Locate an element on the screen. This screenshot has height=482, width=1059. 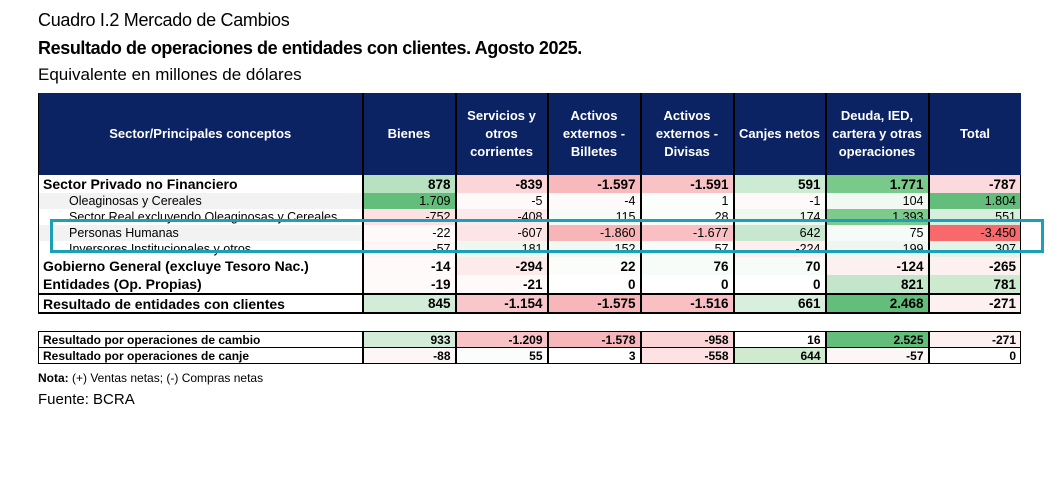
table-cell: -839 is located at coordinates (502, 184).